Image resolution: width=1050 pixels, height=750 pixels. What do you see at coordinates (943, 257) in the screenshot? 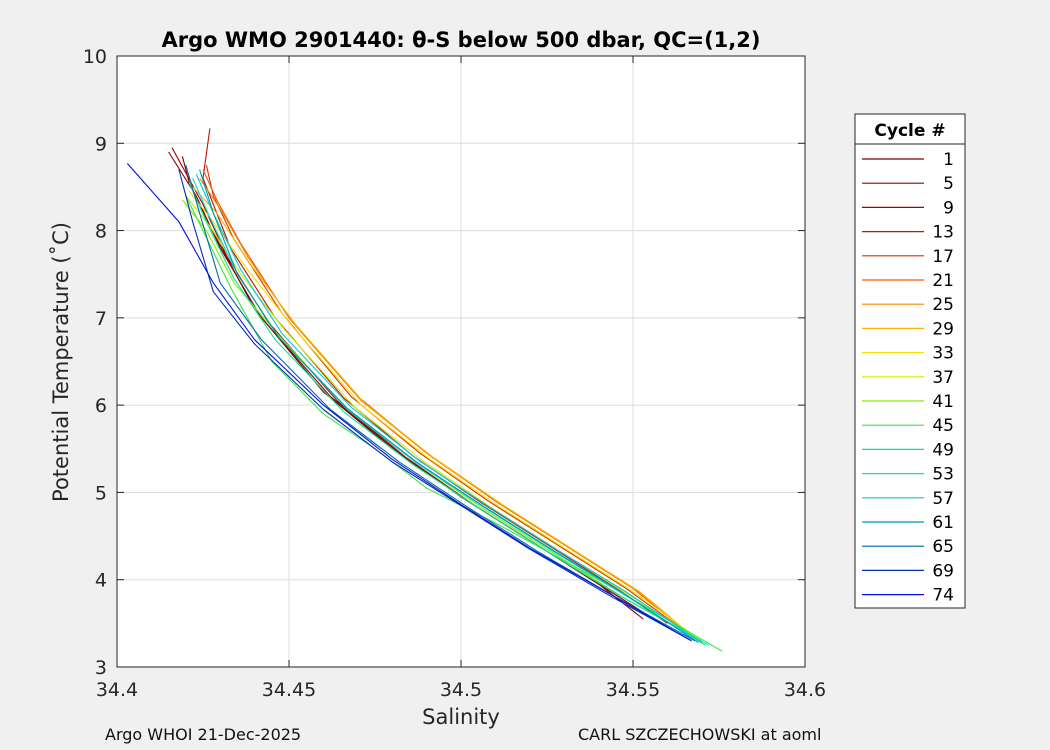
I see `legend-label-cycle-17: 17` at bounding box center [943, 257].